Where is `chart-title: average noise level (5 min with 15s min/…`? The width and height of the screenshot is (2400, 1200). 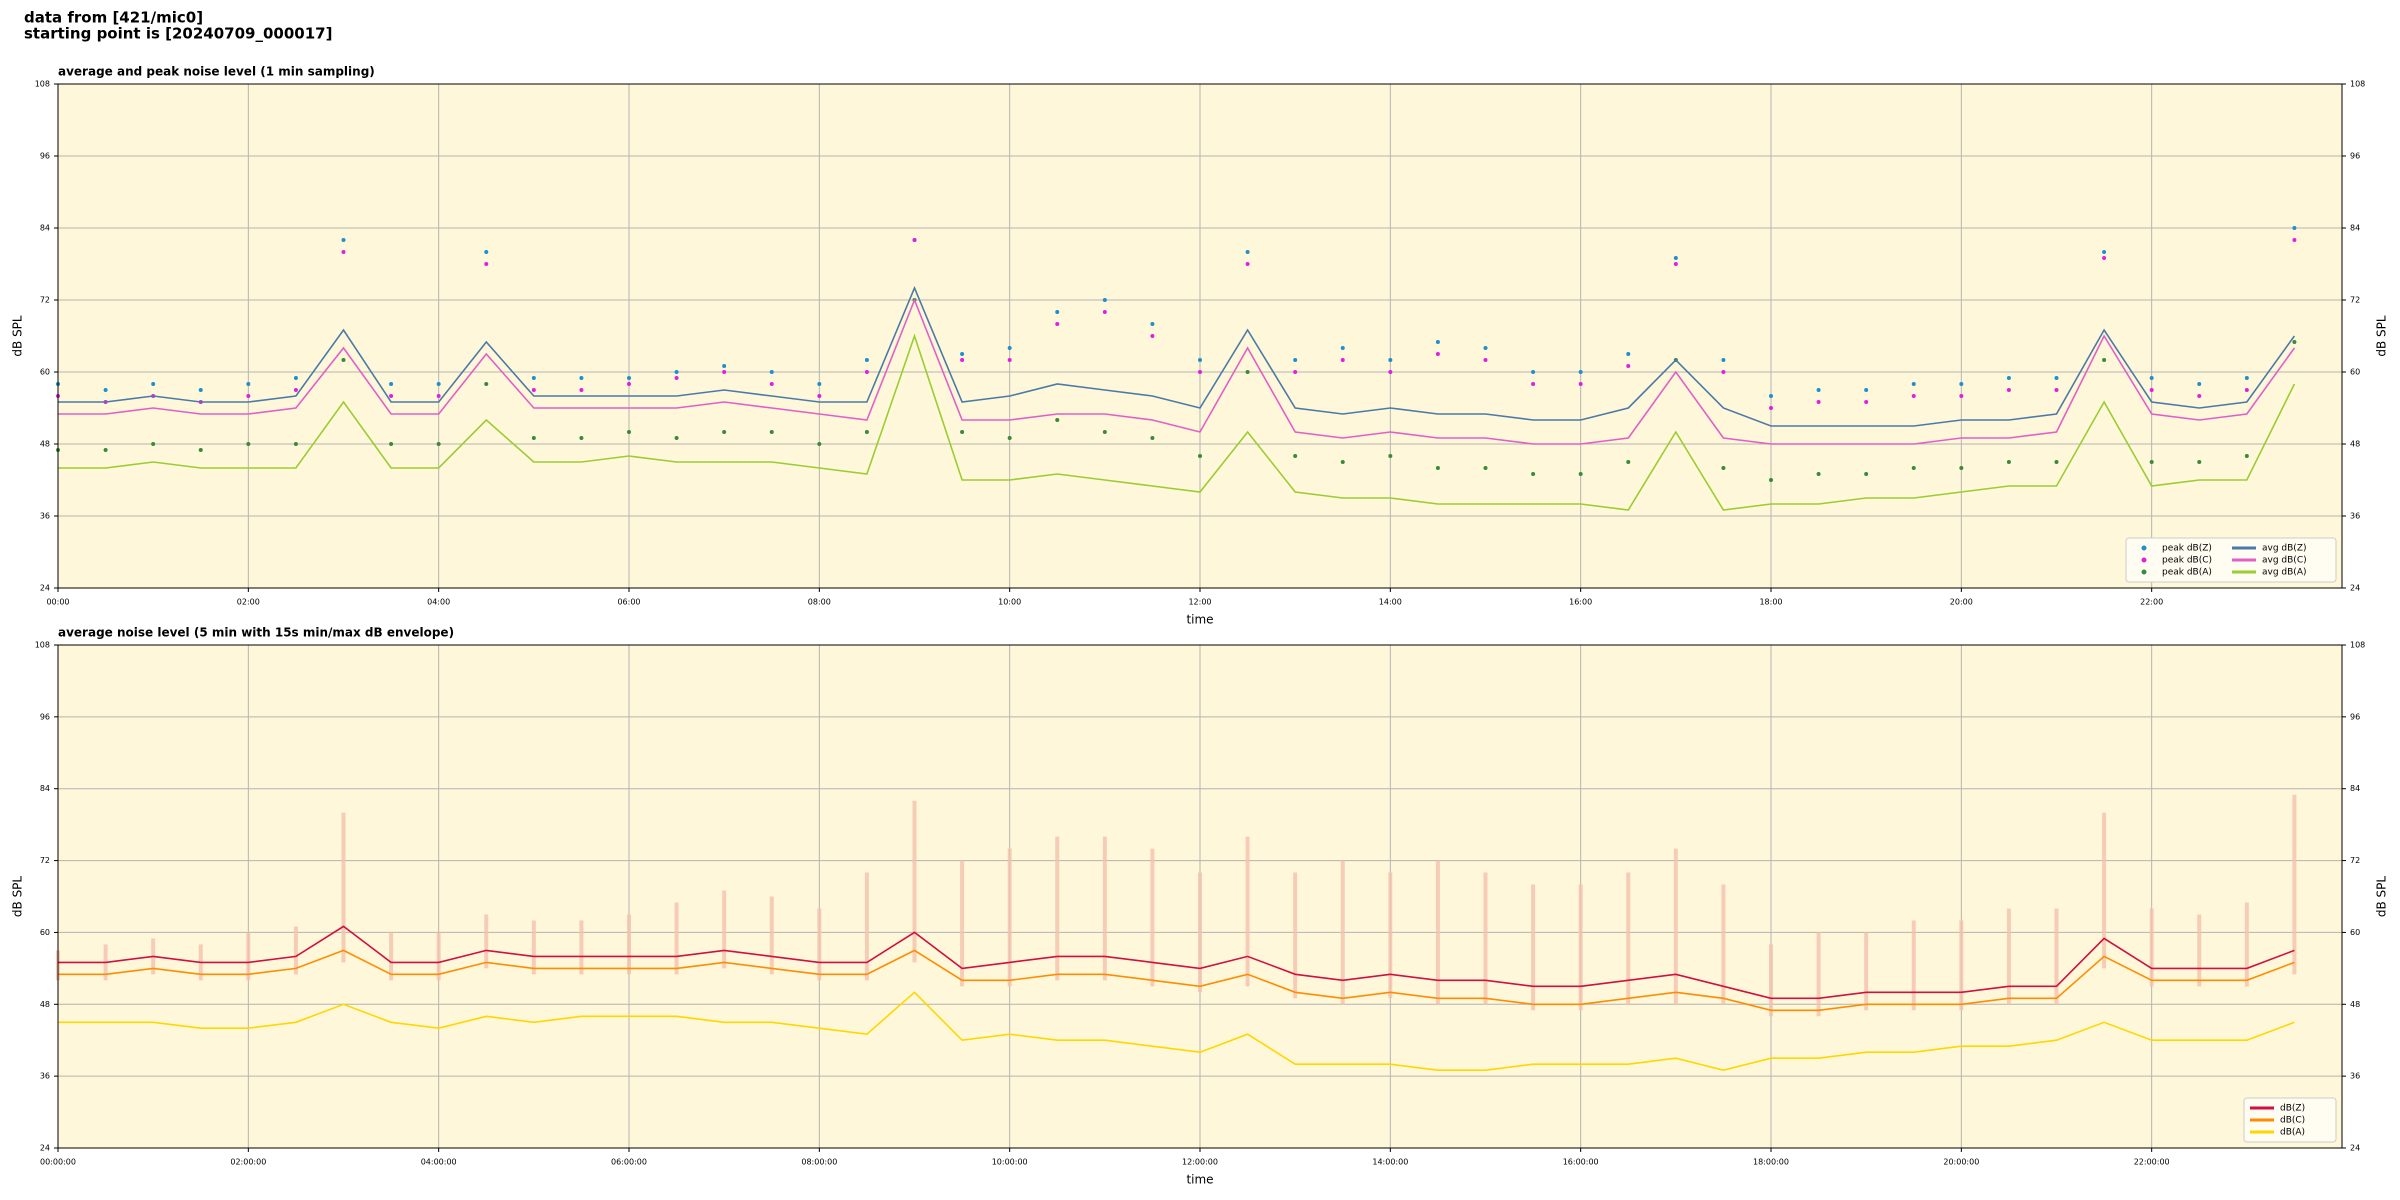 chart-title: average noise level (5 min with 15s min/… is located at coordinates (256, 633).